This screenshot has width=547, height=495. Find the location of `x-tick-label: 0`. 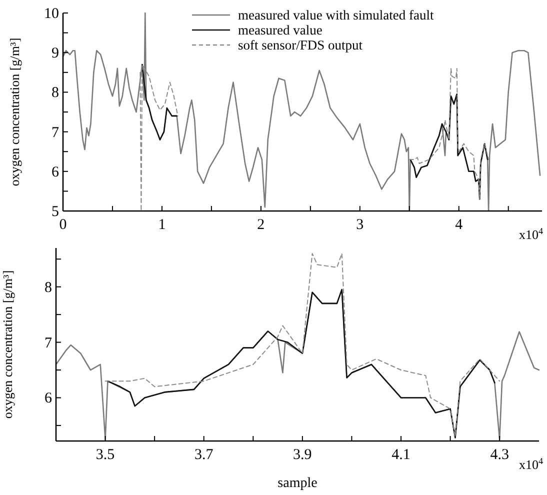

x-tick-label: 0 is located at coordinates (63, 225).